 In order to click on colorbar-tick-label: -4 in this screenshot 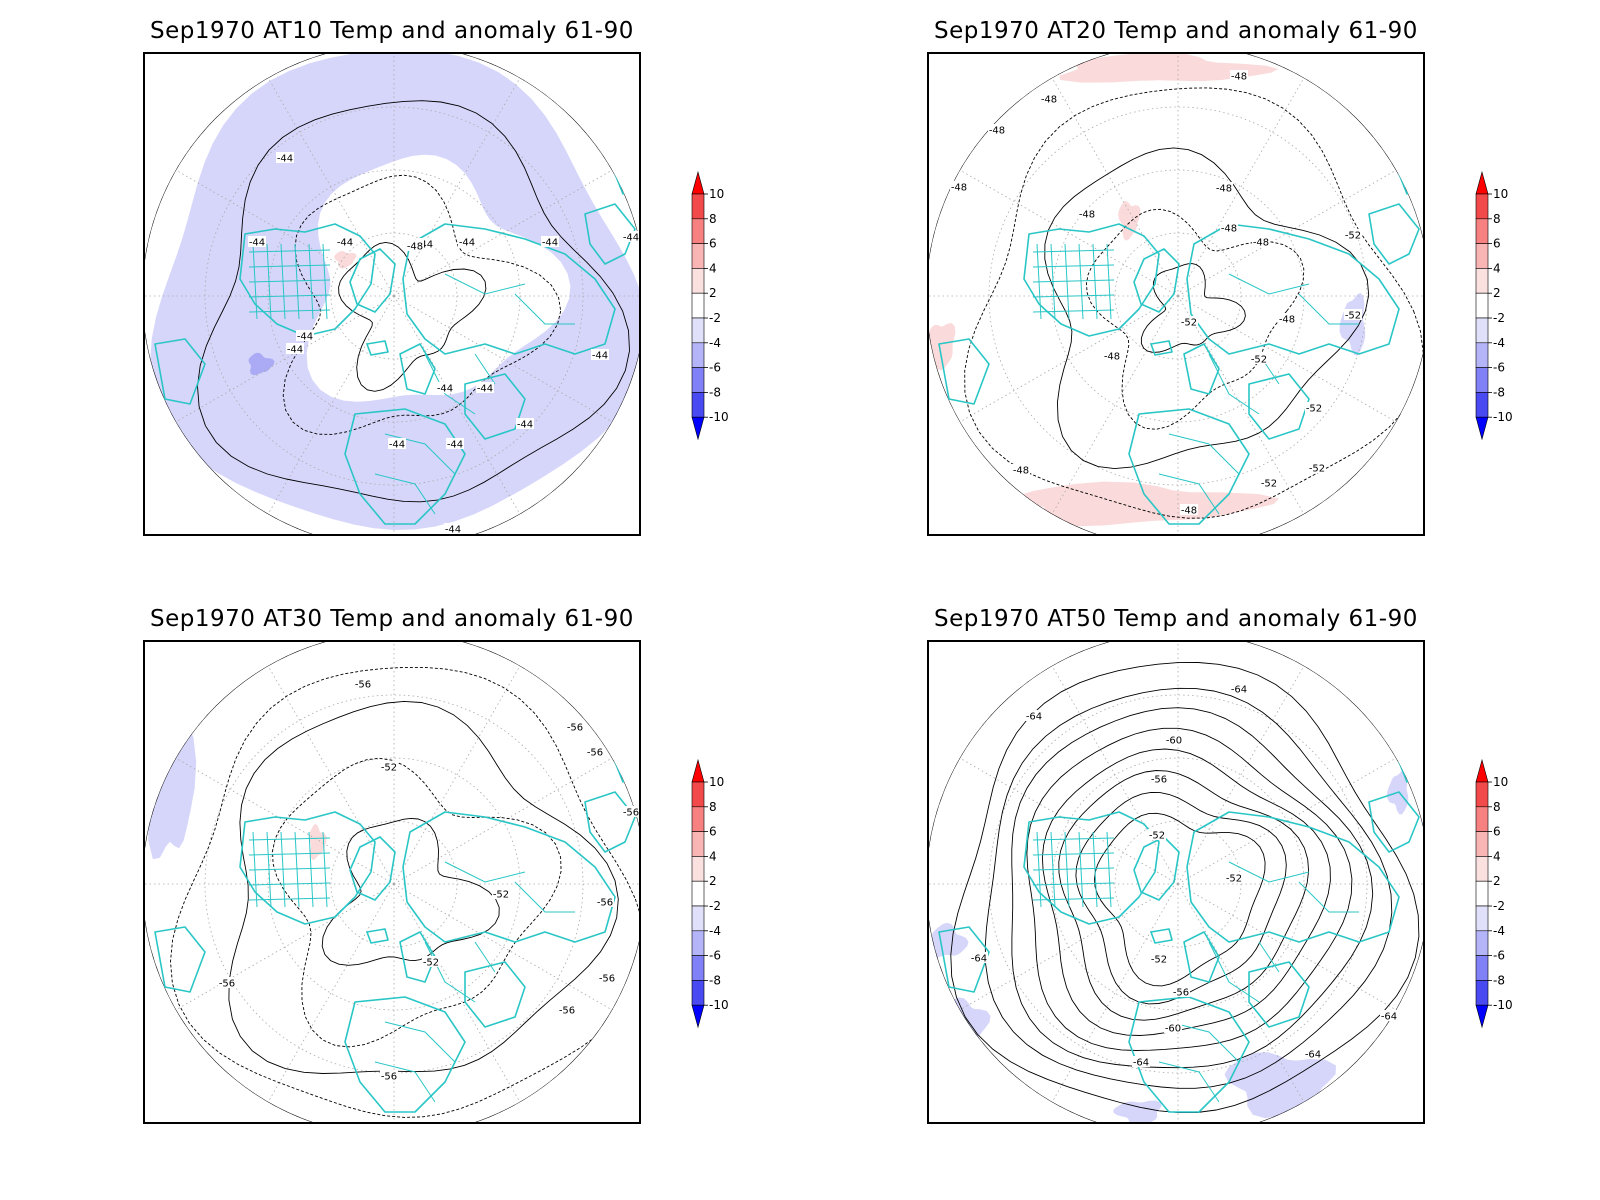, I will do `click(1499, 343)`.